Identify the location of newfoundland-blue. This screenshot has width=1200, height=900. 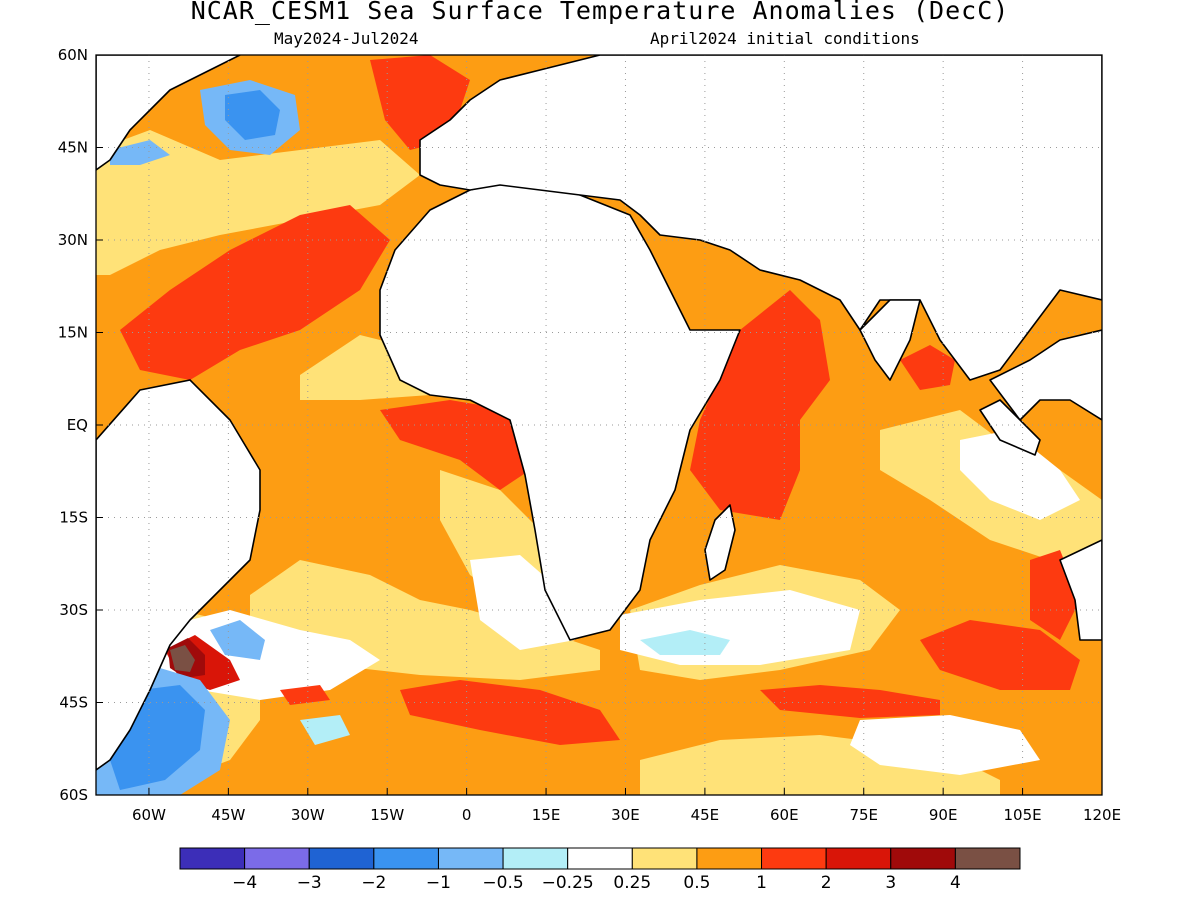
(140, 152).